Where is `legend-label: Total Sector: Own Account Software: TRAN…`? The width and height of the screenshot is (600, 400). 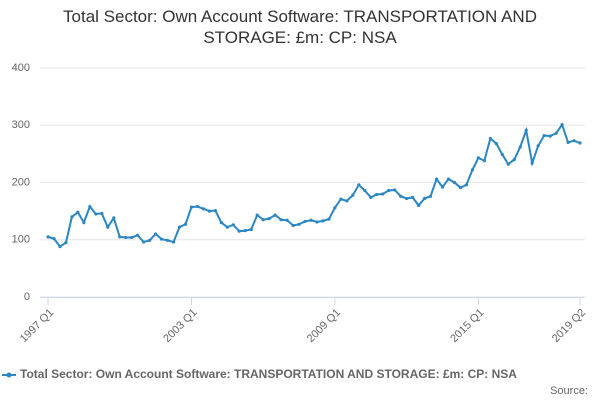 legend-label: Total Sector: Own Account Software: TRAN… is located at coordinates (268, 374).